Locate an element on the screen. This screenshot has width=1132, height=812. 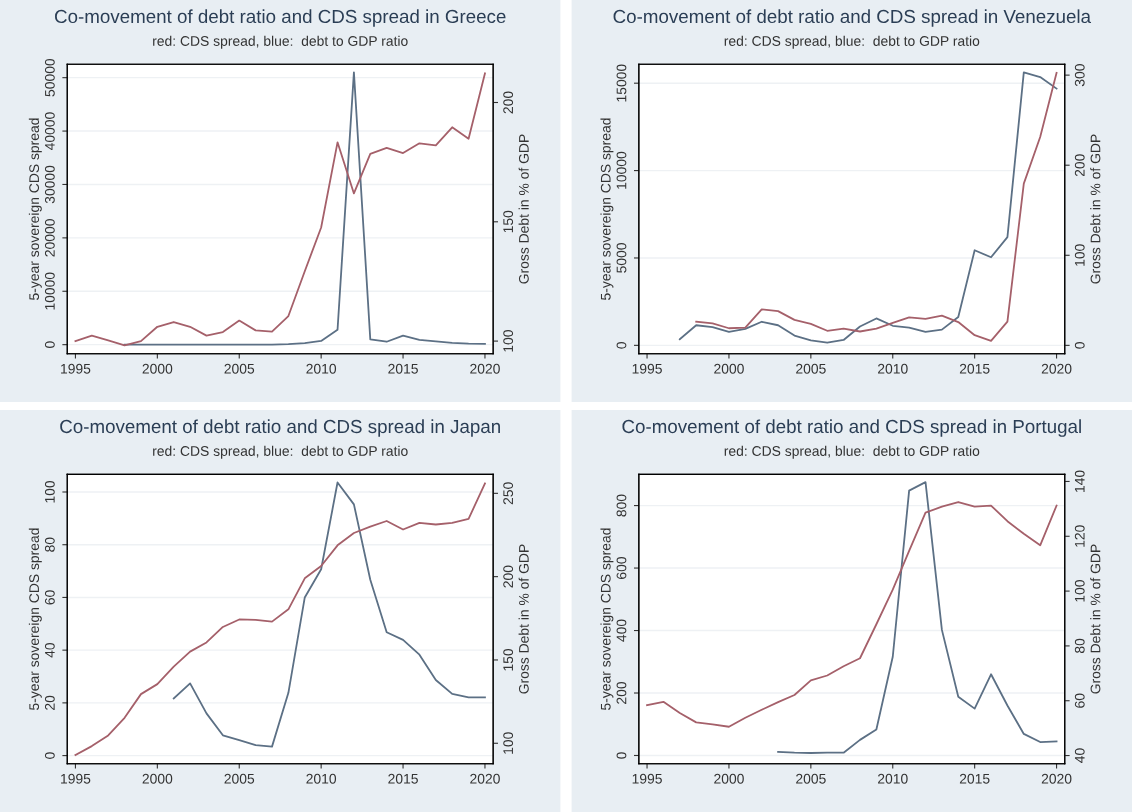
y2-tick-label: 300 is located at coordinates (1079, 75).